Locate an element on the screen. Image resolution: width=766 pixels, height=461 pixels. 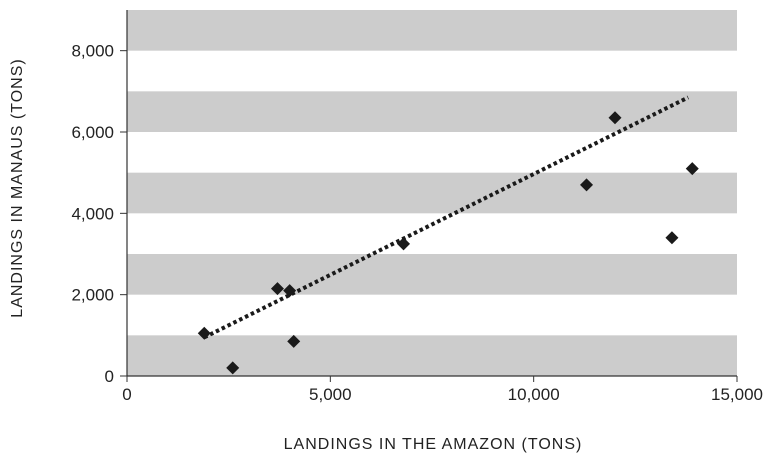
x-tick-label: 5,000 is located at coordinates (330, 394).